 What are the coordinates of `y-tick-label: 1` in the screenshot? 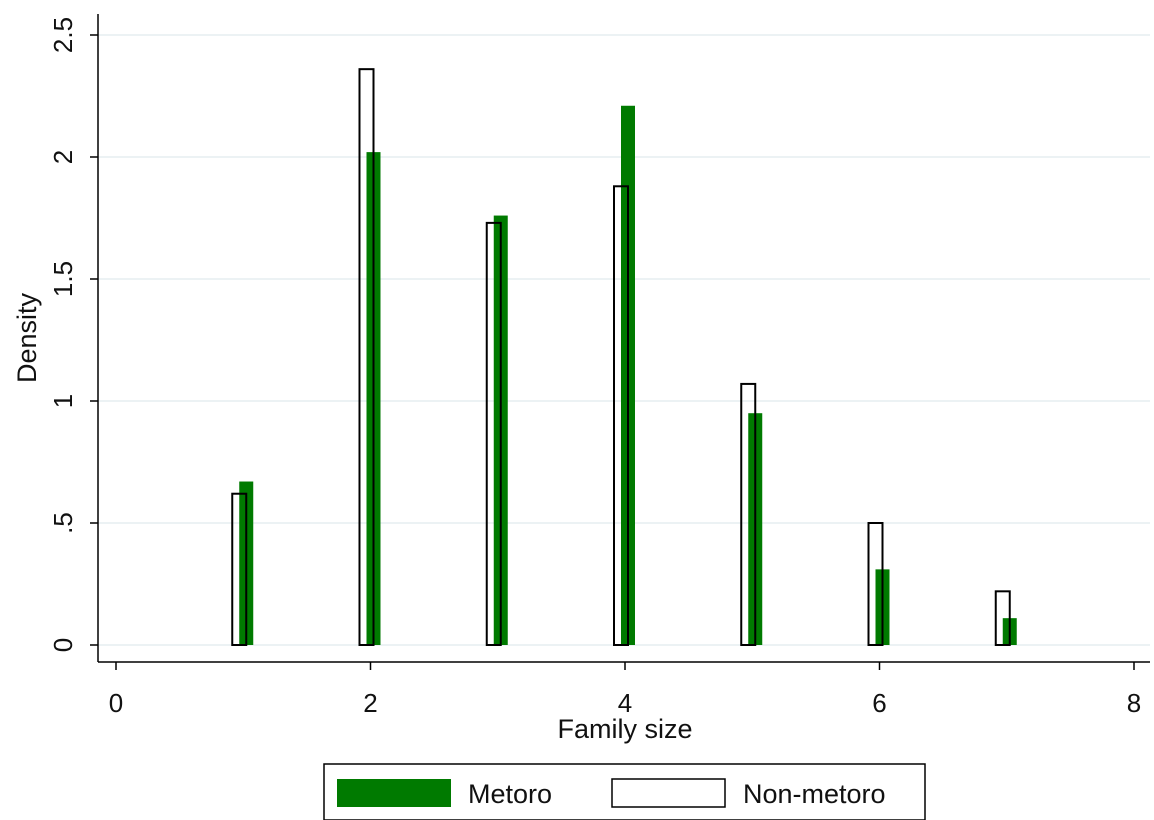 It's located at (63, 401).